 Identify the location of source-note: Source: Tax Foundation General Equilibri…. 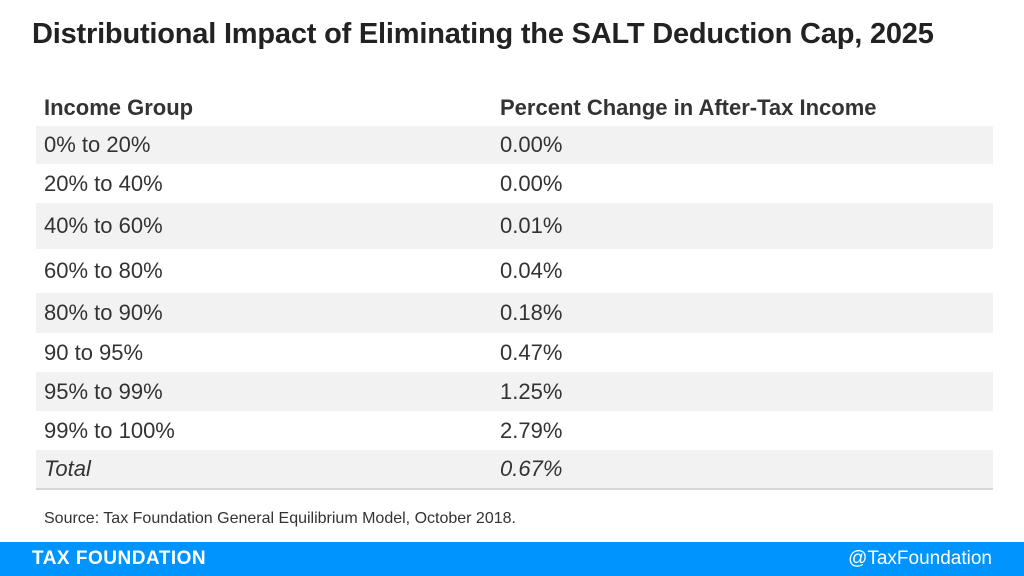
(280, 518).